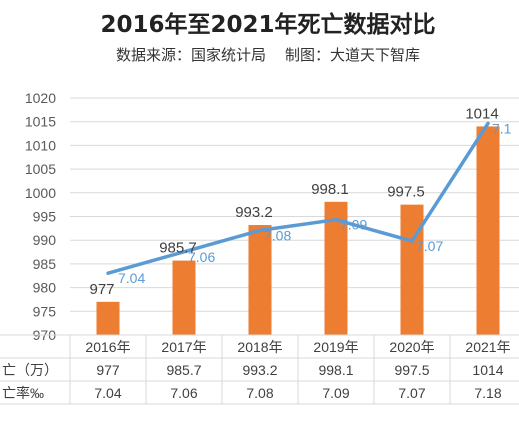  What do you see at coordinates (108, 370) in the screenshot?
I see `table-cell: 977` at bounding box center [108, 370].